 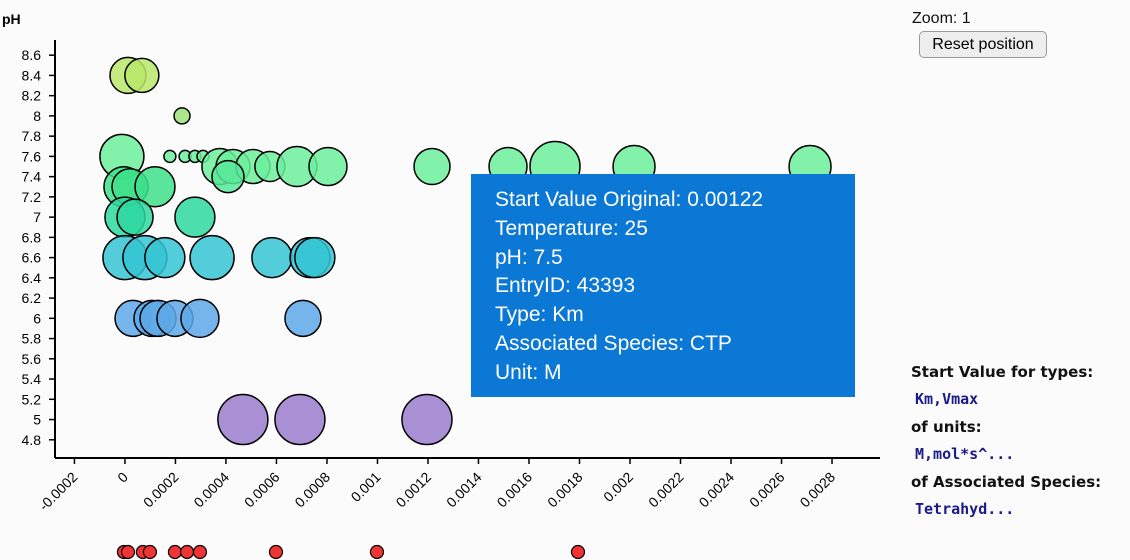 I want to click on y-tick-label: 6.6, so click(x=32, y=258).